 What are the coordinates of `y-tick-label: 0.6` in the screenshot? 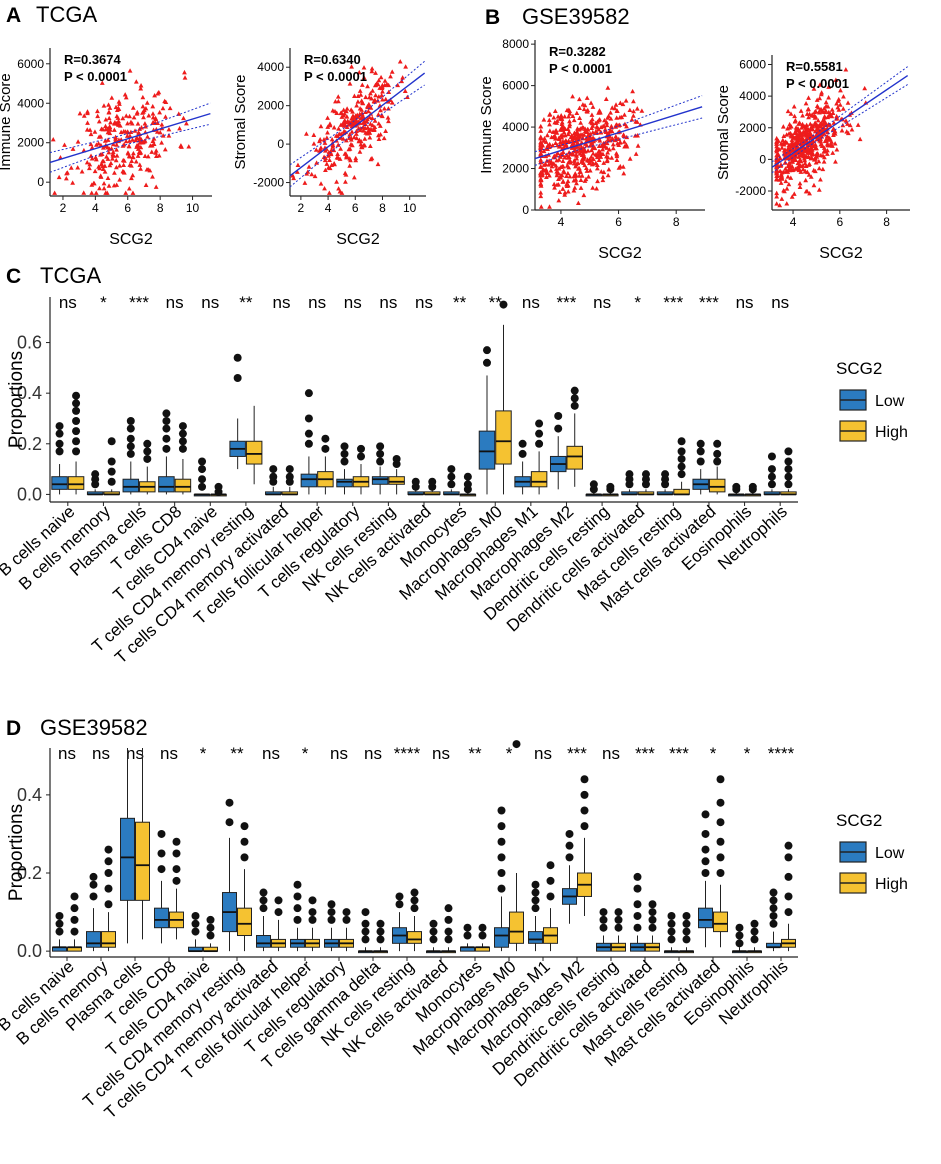 It's located at (29, 343).